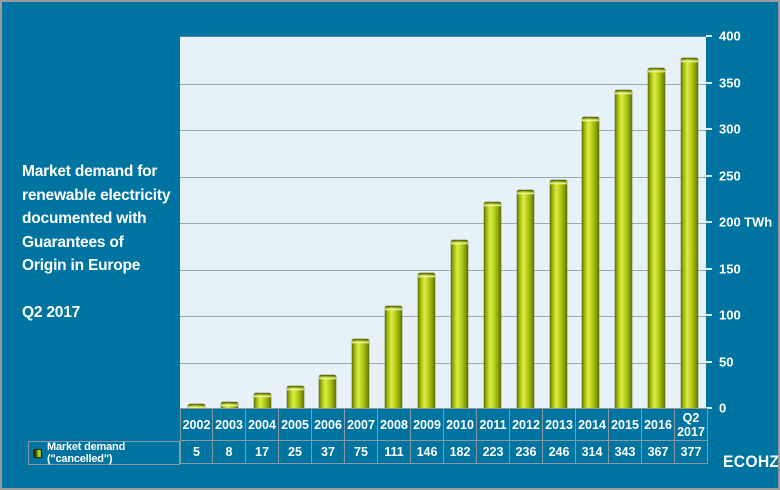 The width and height of the screenshot is (780, 490). What do you see at coordinates (262, 452) in the screenshot?
I see `value-cell: 17` at bounding box center [262, 452].